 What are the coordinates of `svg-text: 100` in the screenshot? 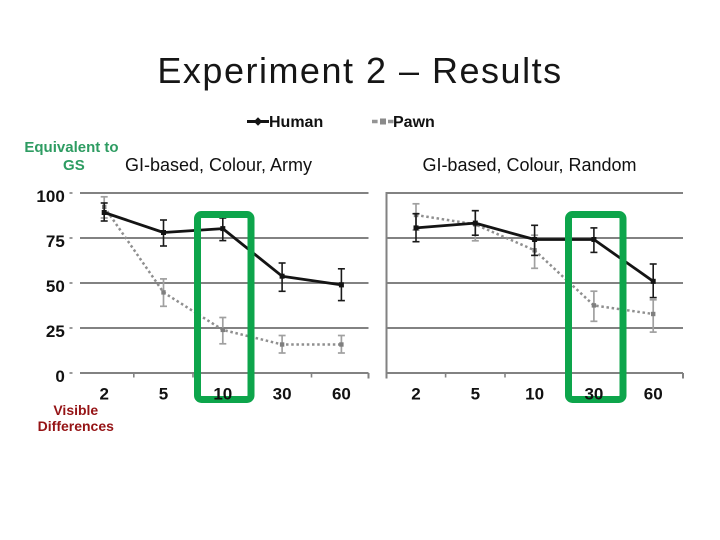 It's located at (50, 196).